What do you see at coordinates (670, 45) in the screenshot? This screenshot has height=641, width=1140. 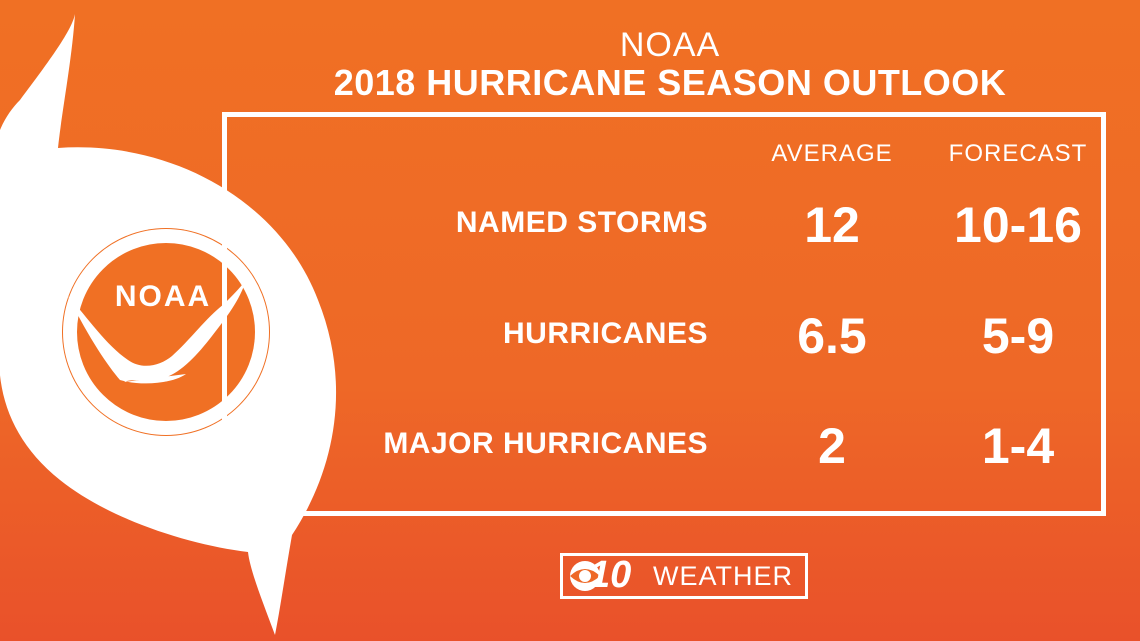 I see `page-subtitle: NOAA` at bounding box center [670, 45].